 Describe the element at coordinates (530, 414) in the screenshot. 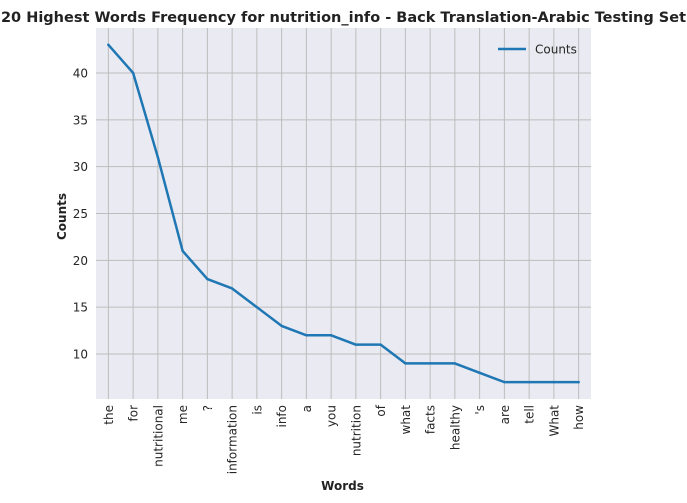

I see `x-tick-label: tell` at that location.